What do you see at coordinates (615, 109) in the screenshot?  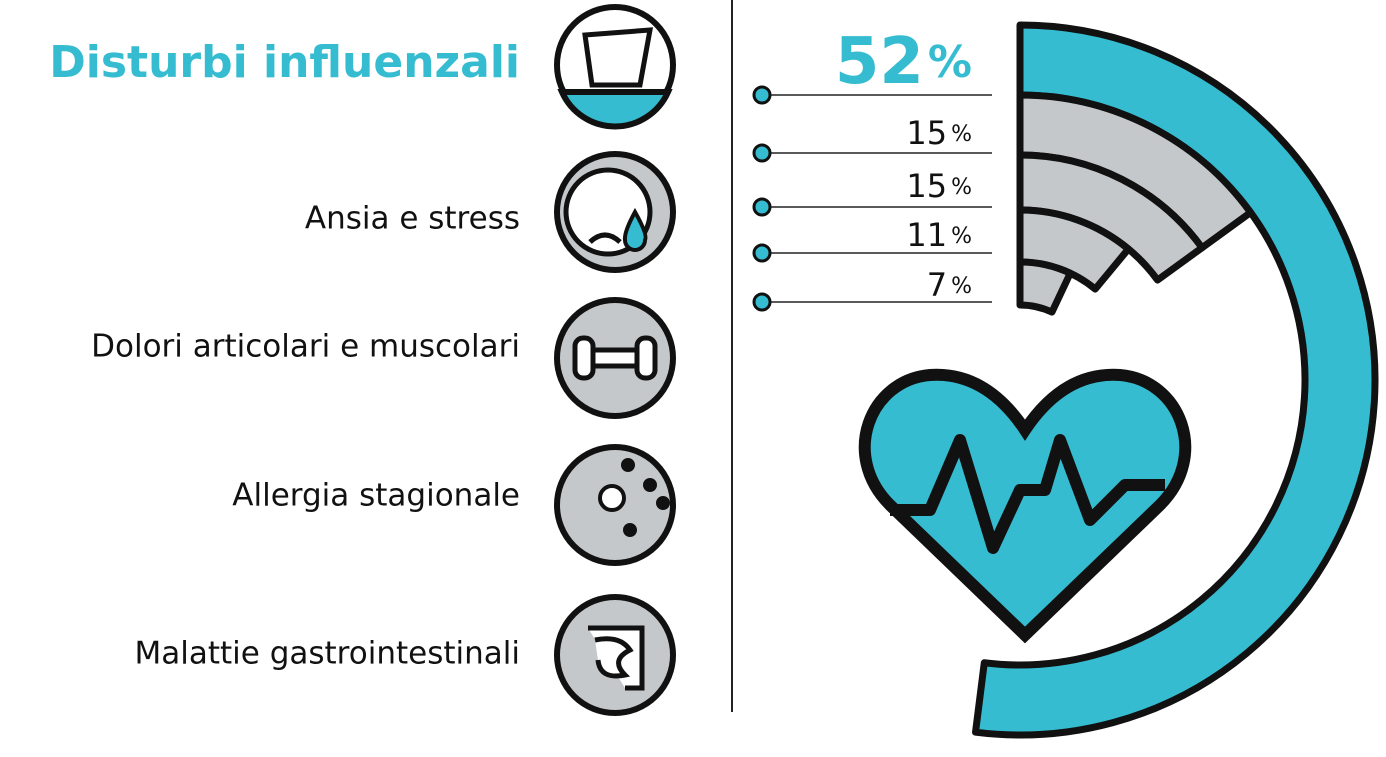 I see `icon-flu-water` at bounding box center [615, 109].